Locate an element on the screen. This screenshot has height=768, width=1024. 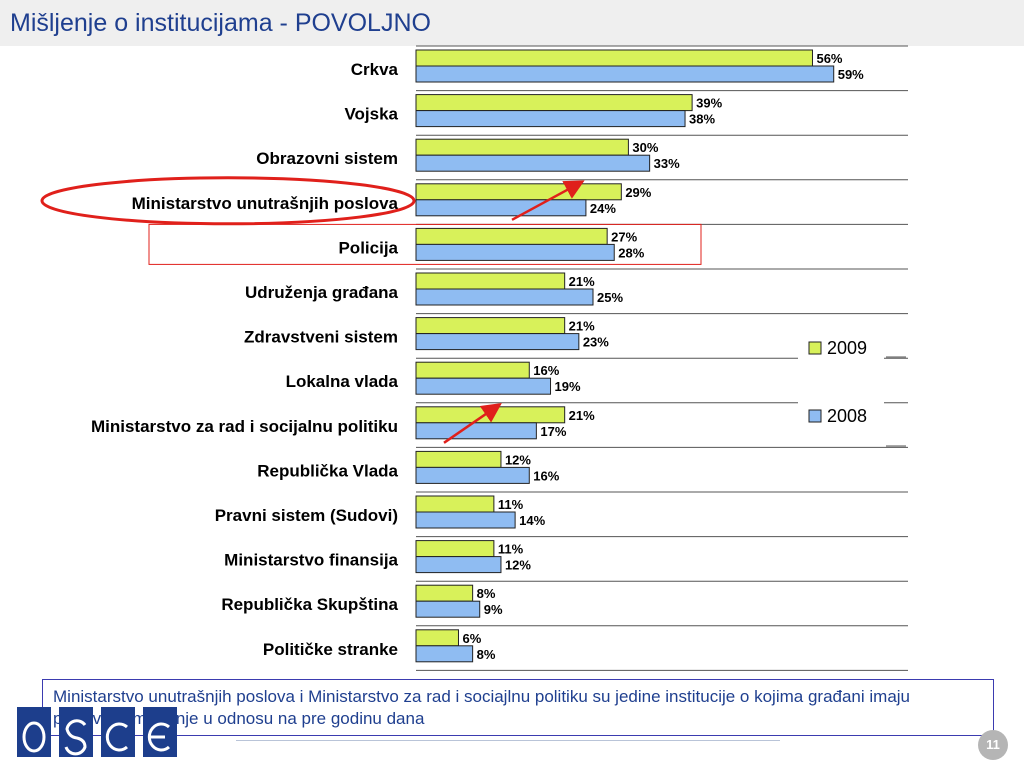
data-label-2008: 23% is located at coordinates (596, 342).